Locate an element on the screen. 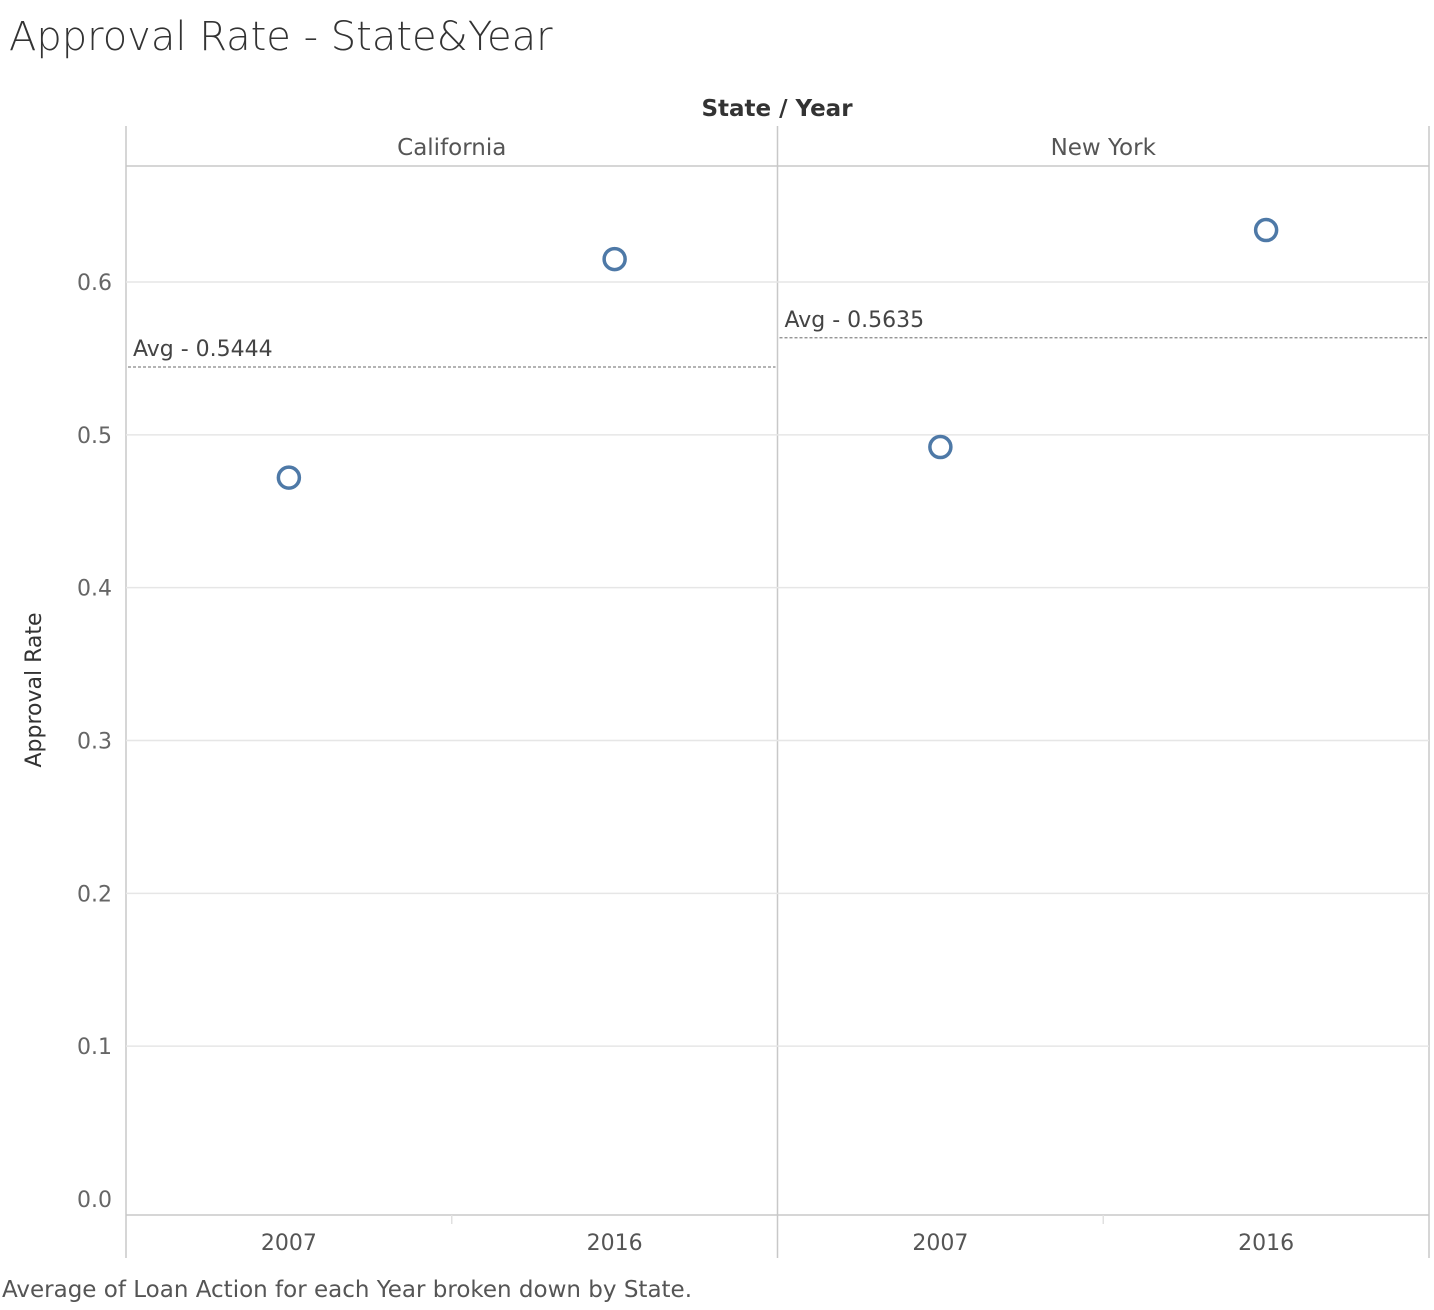 This screenshot has height=1310, width=1434. y-tick-label: 0.0 is located at coordinates (94, 1200).